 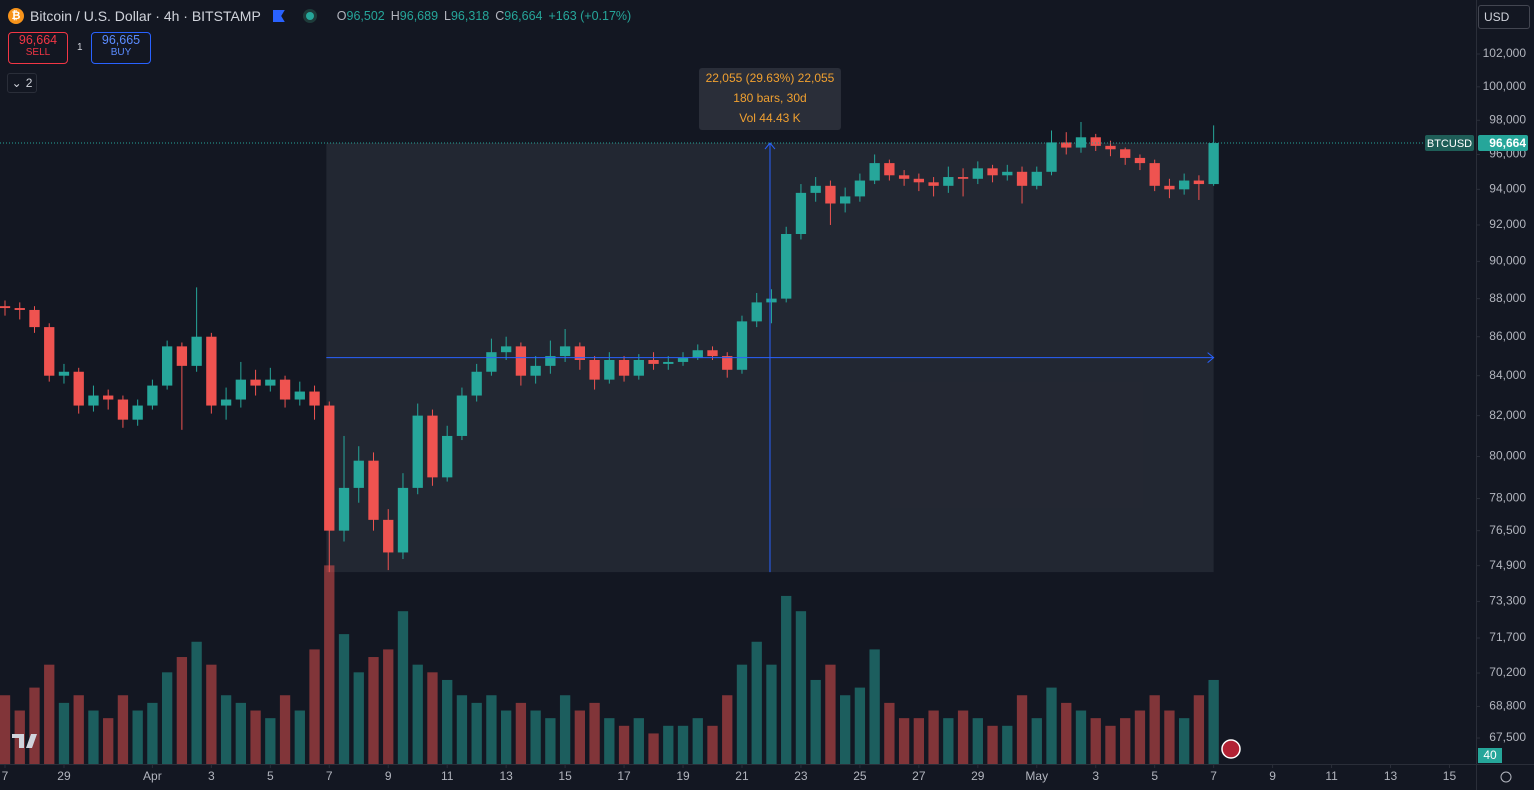 I want to click on ohlc-value: 96,664, so click(x=523, y=16).